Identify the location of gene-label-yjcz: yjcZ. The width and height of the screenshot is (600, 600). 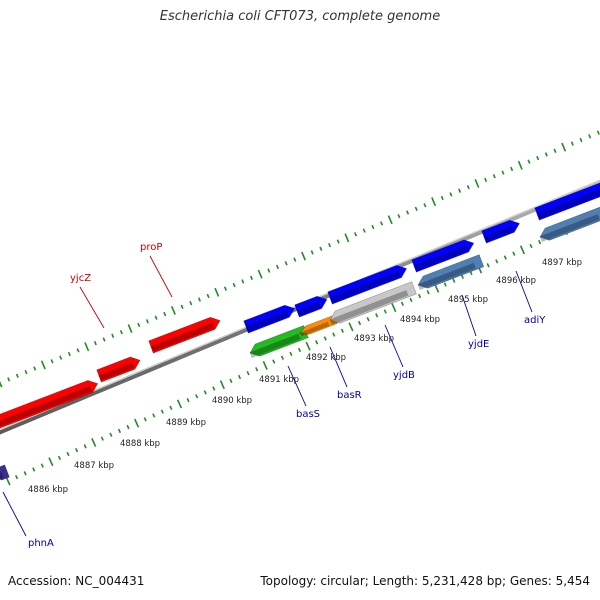
(80, 278).